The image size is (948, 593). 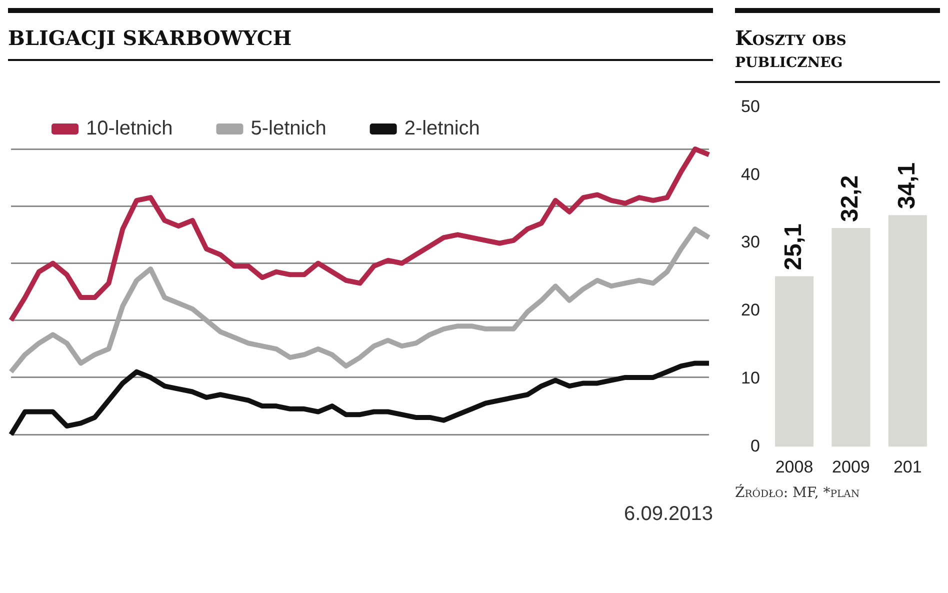 I want to click on legend-label: 5-letnich, so click(x=288, y=129).